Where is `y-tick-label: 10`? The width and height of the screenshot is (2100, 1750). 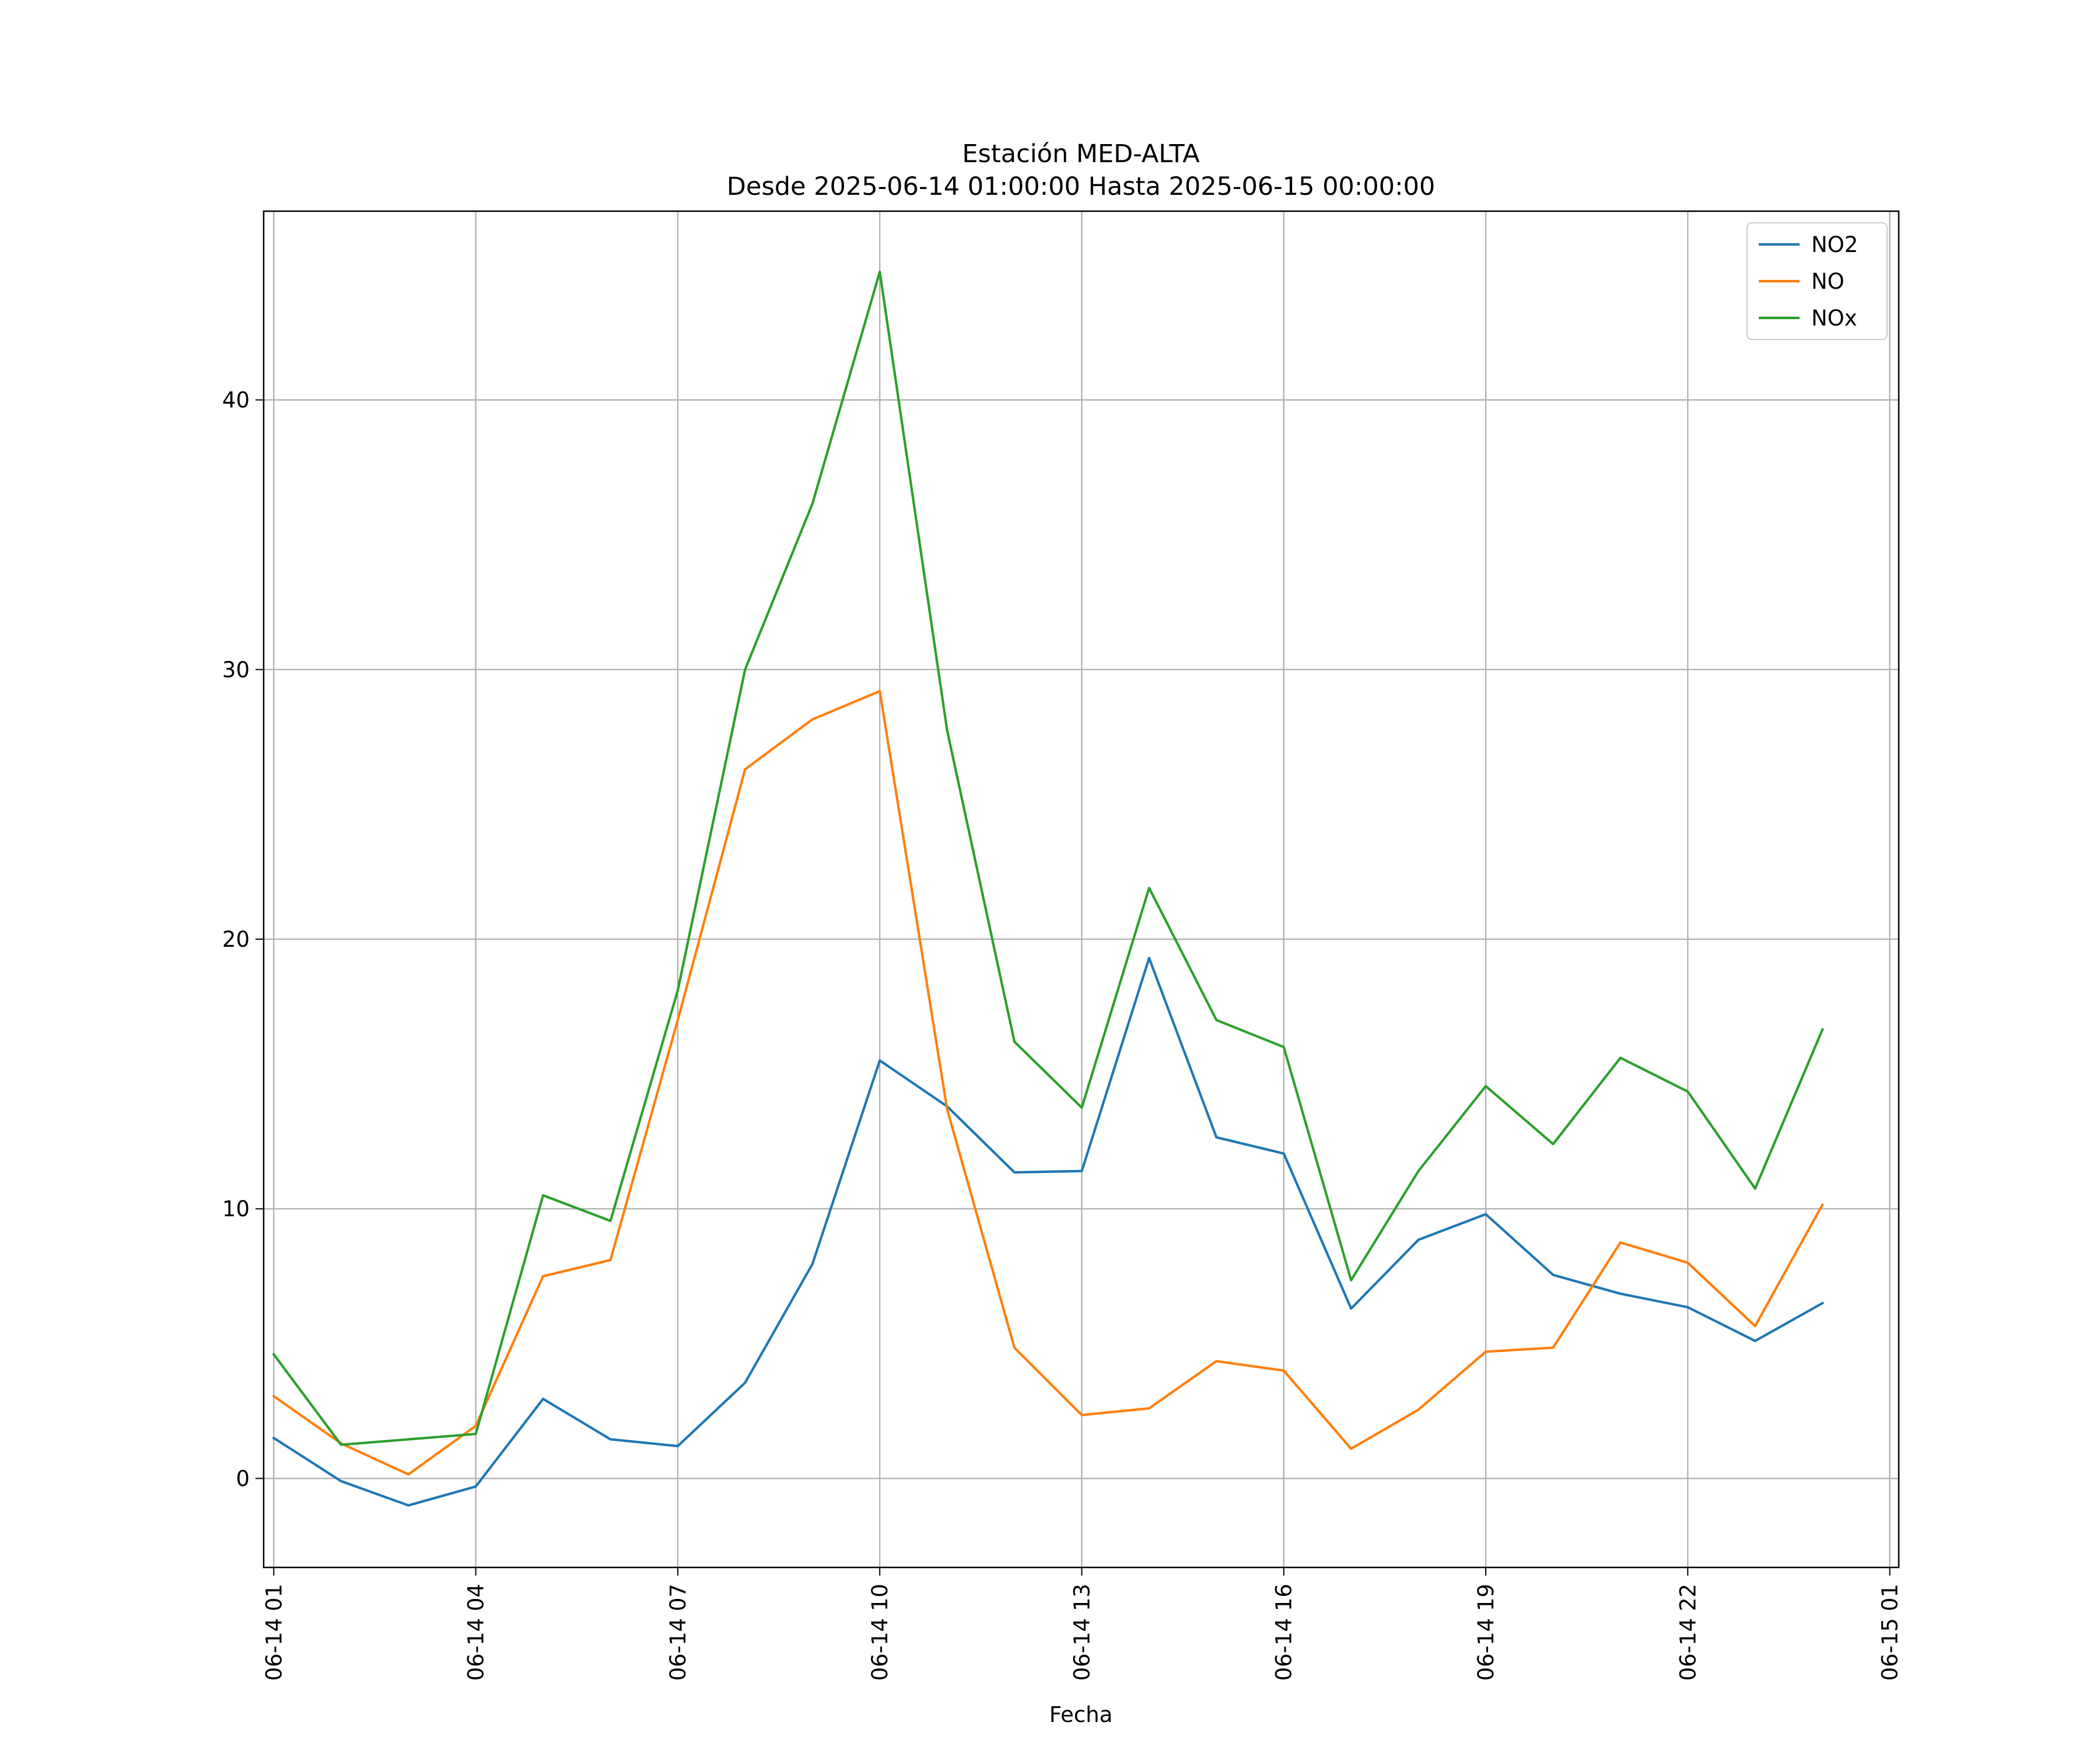 y-tick-label: 10 is located at coordinates (236, 1209).